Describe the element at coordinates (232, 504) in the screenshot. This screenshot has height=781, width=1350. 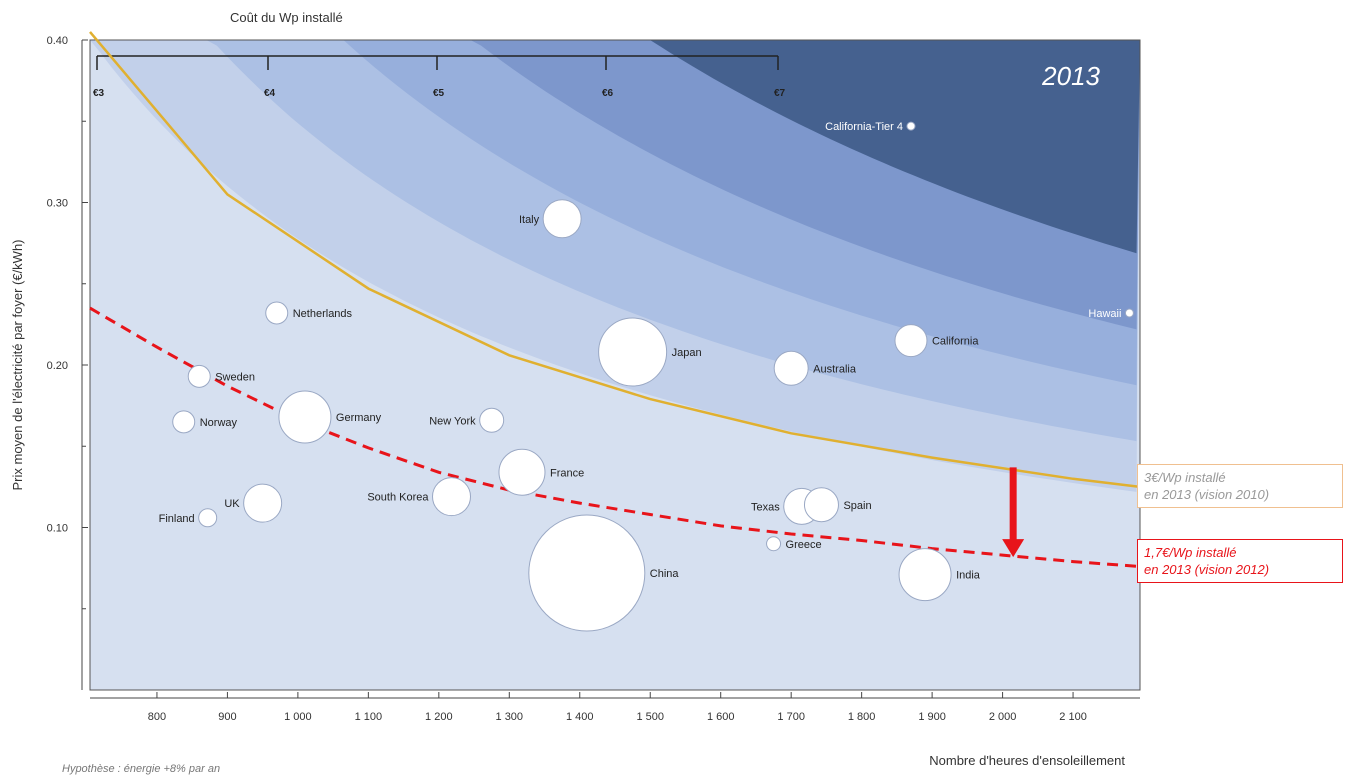
I see `bubble-label: UK` at that location.